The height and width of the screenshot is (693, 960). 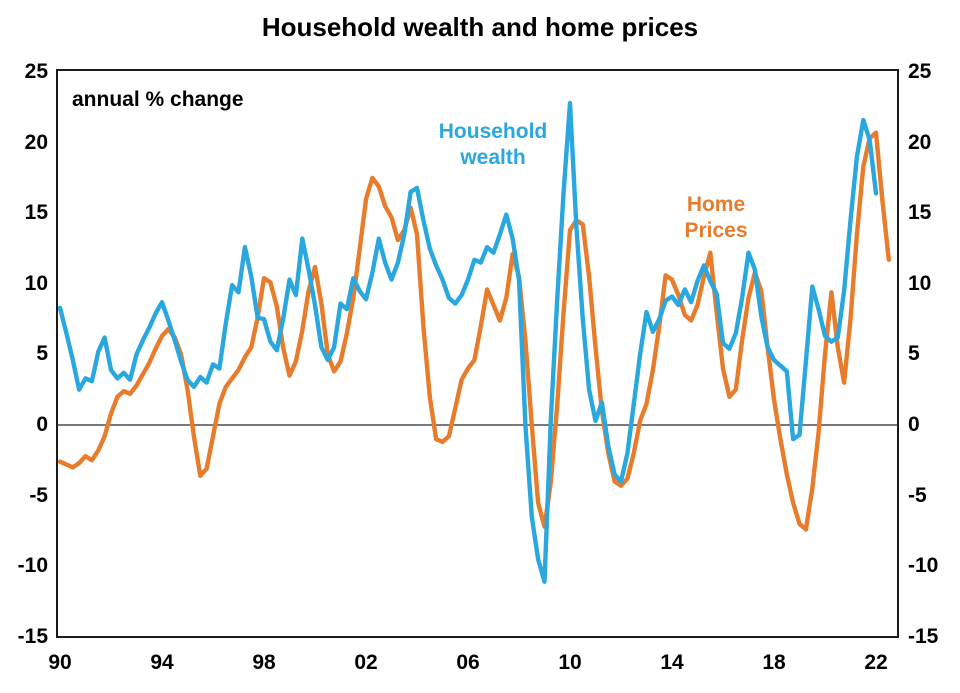 What do you see at coordinates (920, 283) in the screenshot?
I see `y-axis-tick-label-right: 10` at bounding box center [920, 283].